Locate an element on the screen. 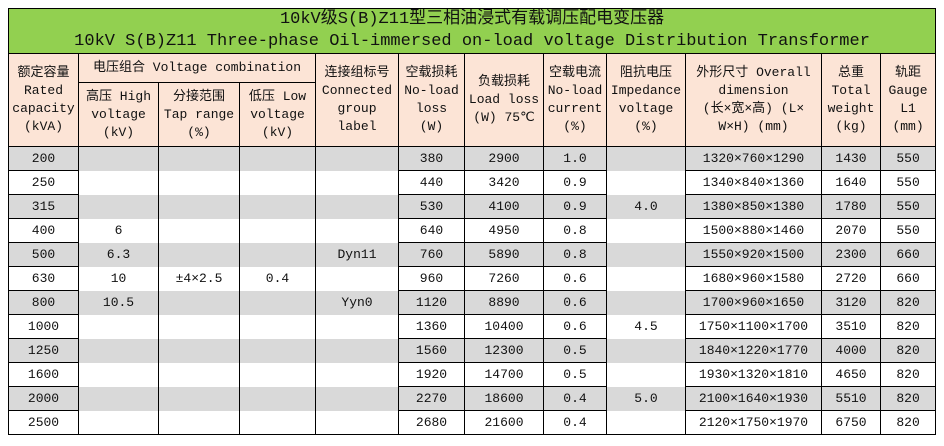  cell-weight: 1640 is located at coordinates (851, 182).